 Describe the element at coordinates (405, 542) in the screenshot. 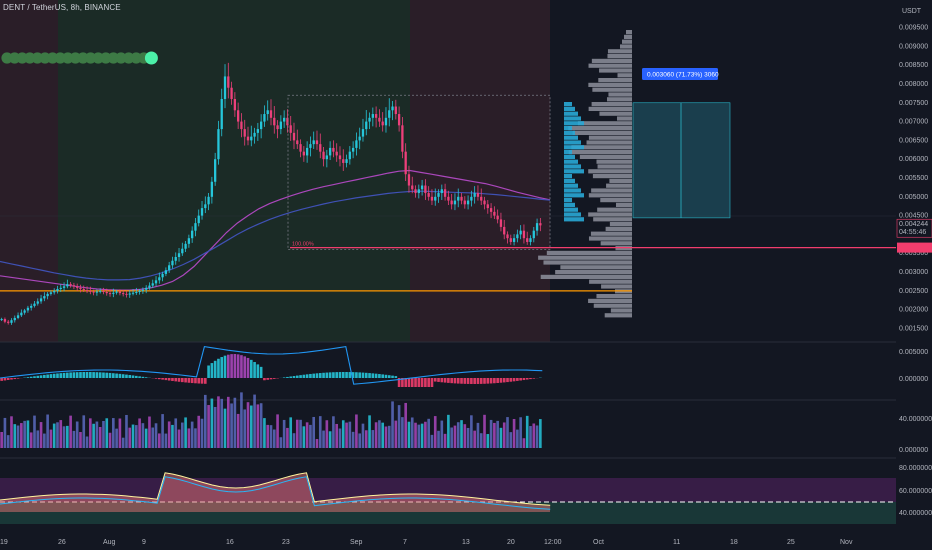

I see `time-tick: 7` at that location.